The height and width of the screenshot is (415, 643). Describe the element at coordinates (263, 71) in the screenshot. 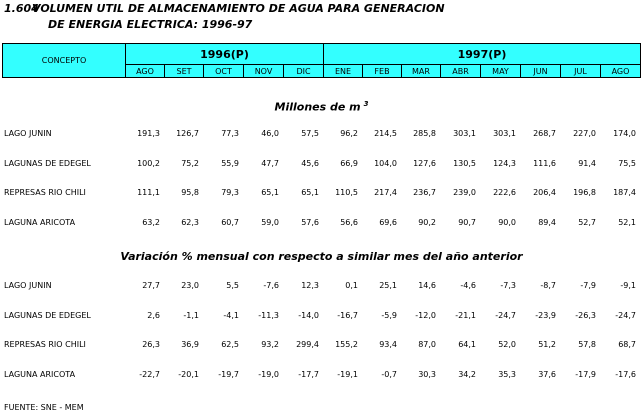

I see `month-header: NOV` at that location.